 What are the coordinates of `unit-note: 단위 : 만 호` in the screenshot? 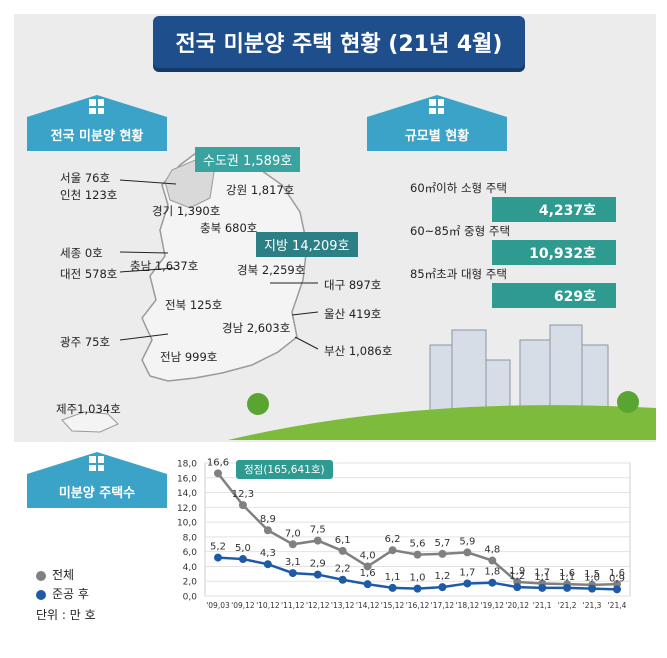 It's located at (66, 615).